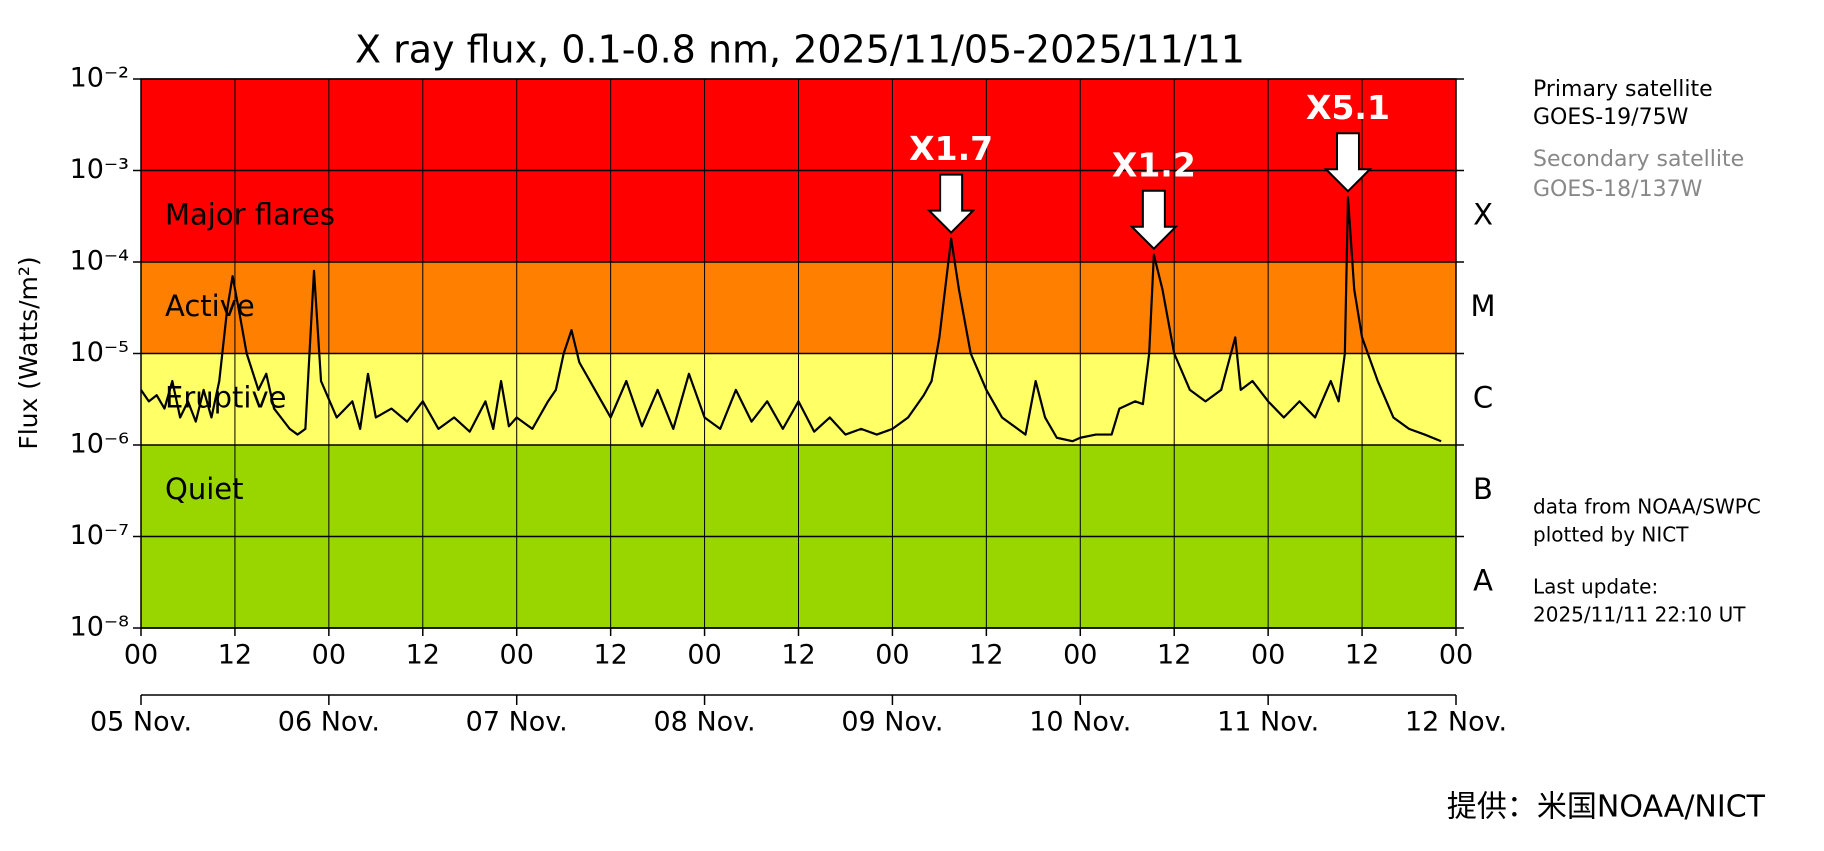 This screenshot has width=1824, height=851. Describe the element at coordinates (250, 214) in the screenshot. I see `band-label: Major flares` at that location.